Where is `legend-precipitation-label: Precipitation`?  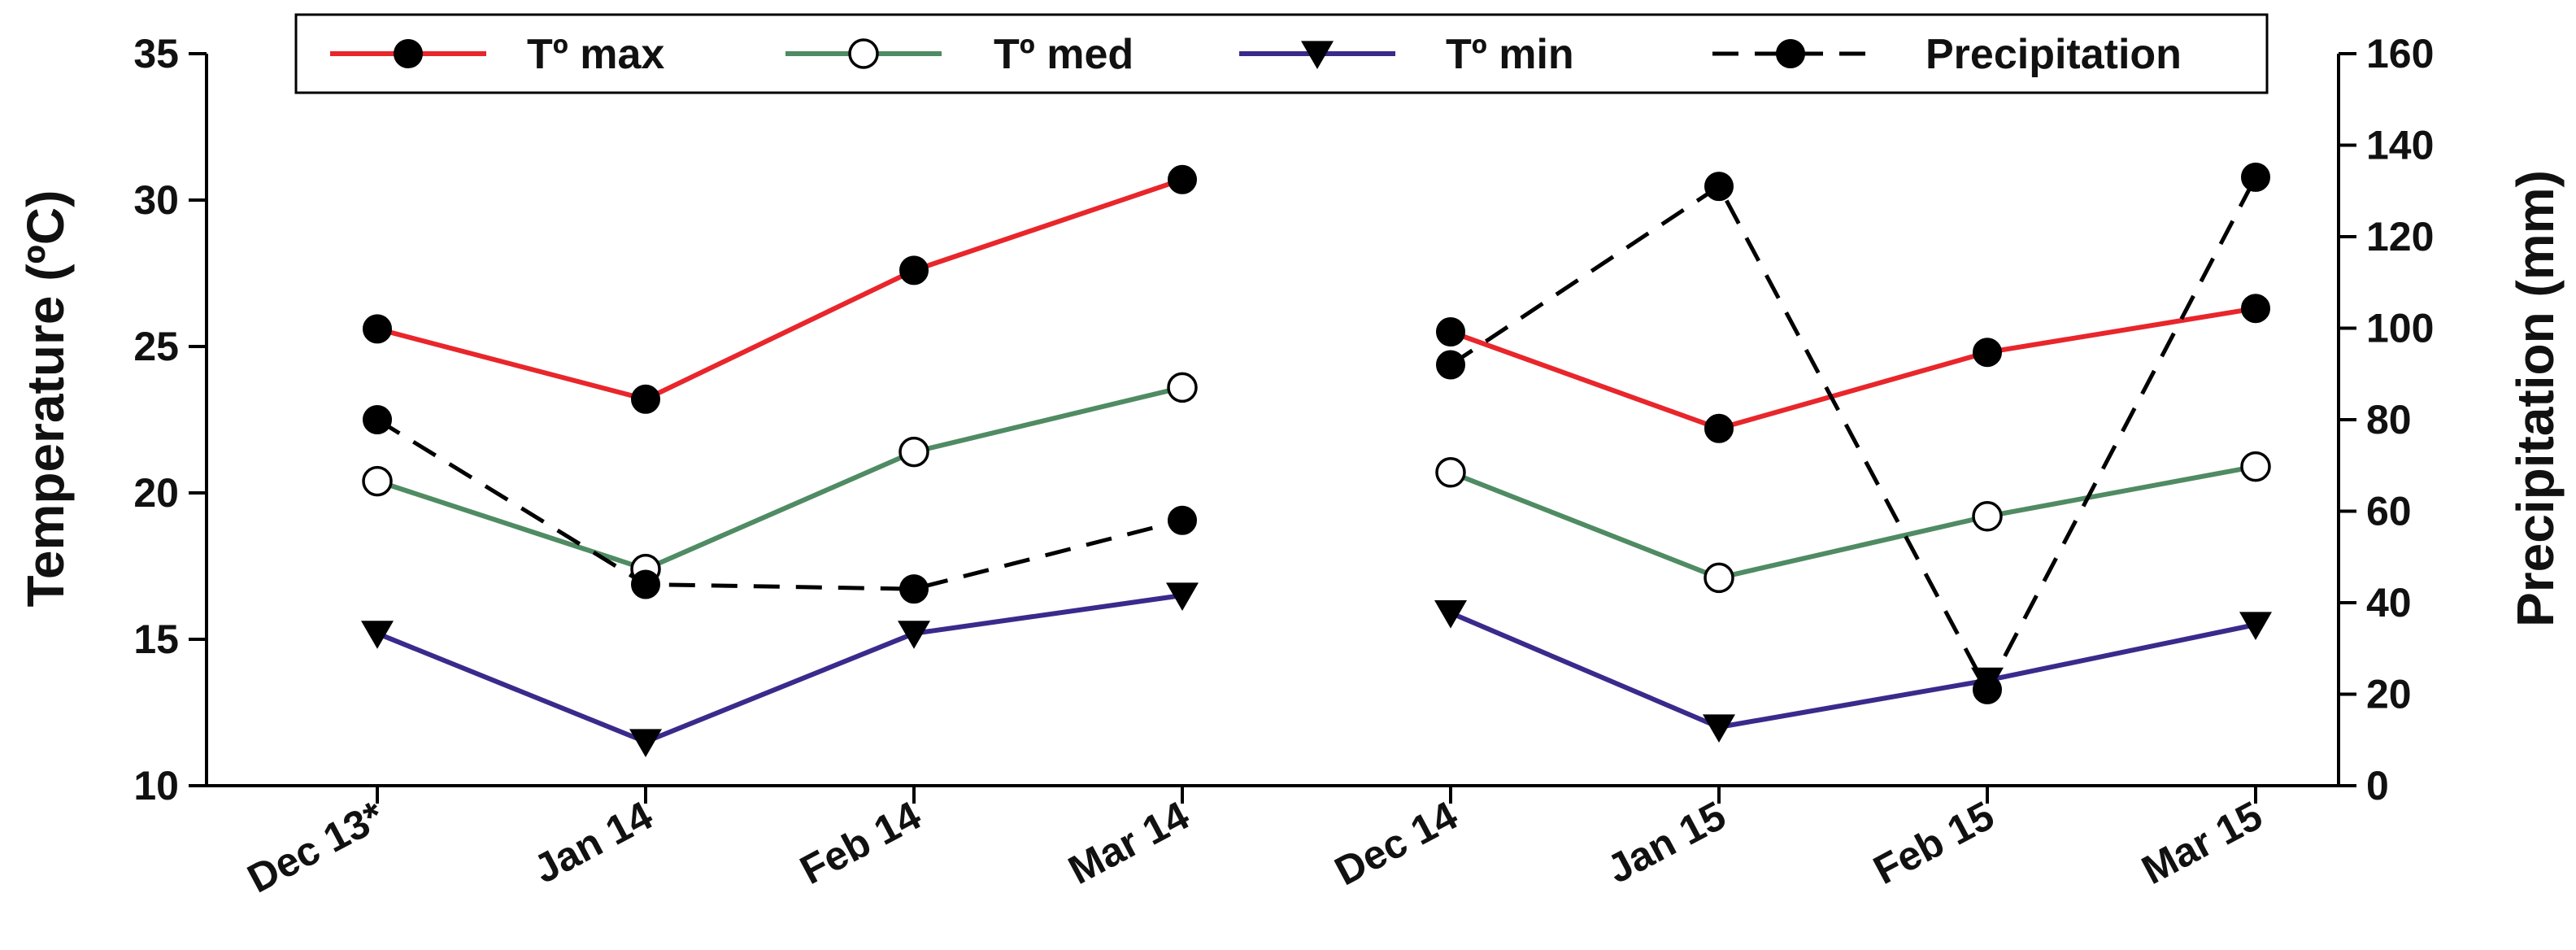 legend-precipitation-label: Precipitation is located at coordinates (2054, 54).